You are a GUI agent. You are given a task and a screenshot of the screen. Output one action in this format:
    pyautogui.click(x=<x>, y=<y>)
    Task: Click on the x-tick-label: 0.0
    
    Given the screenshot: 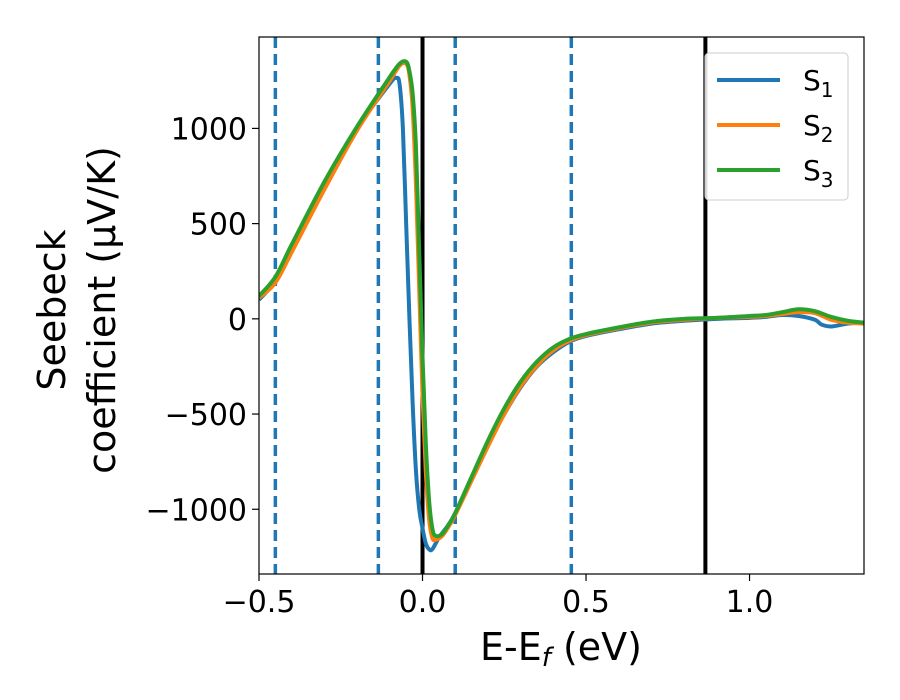 What is the action you would take?
    pyautogui.click(x=423, y=602)
    